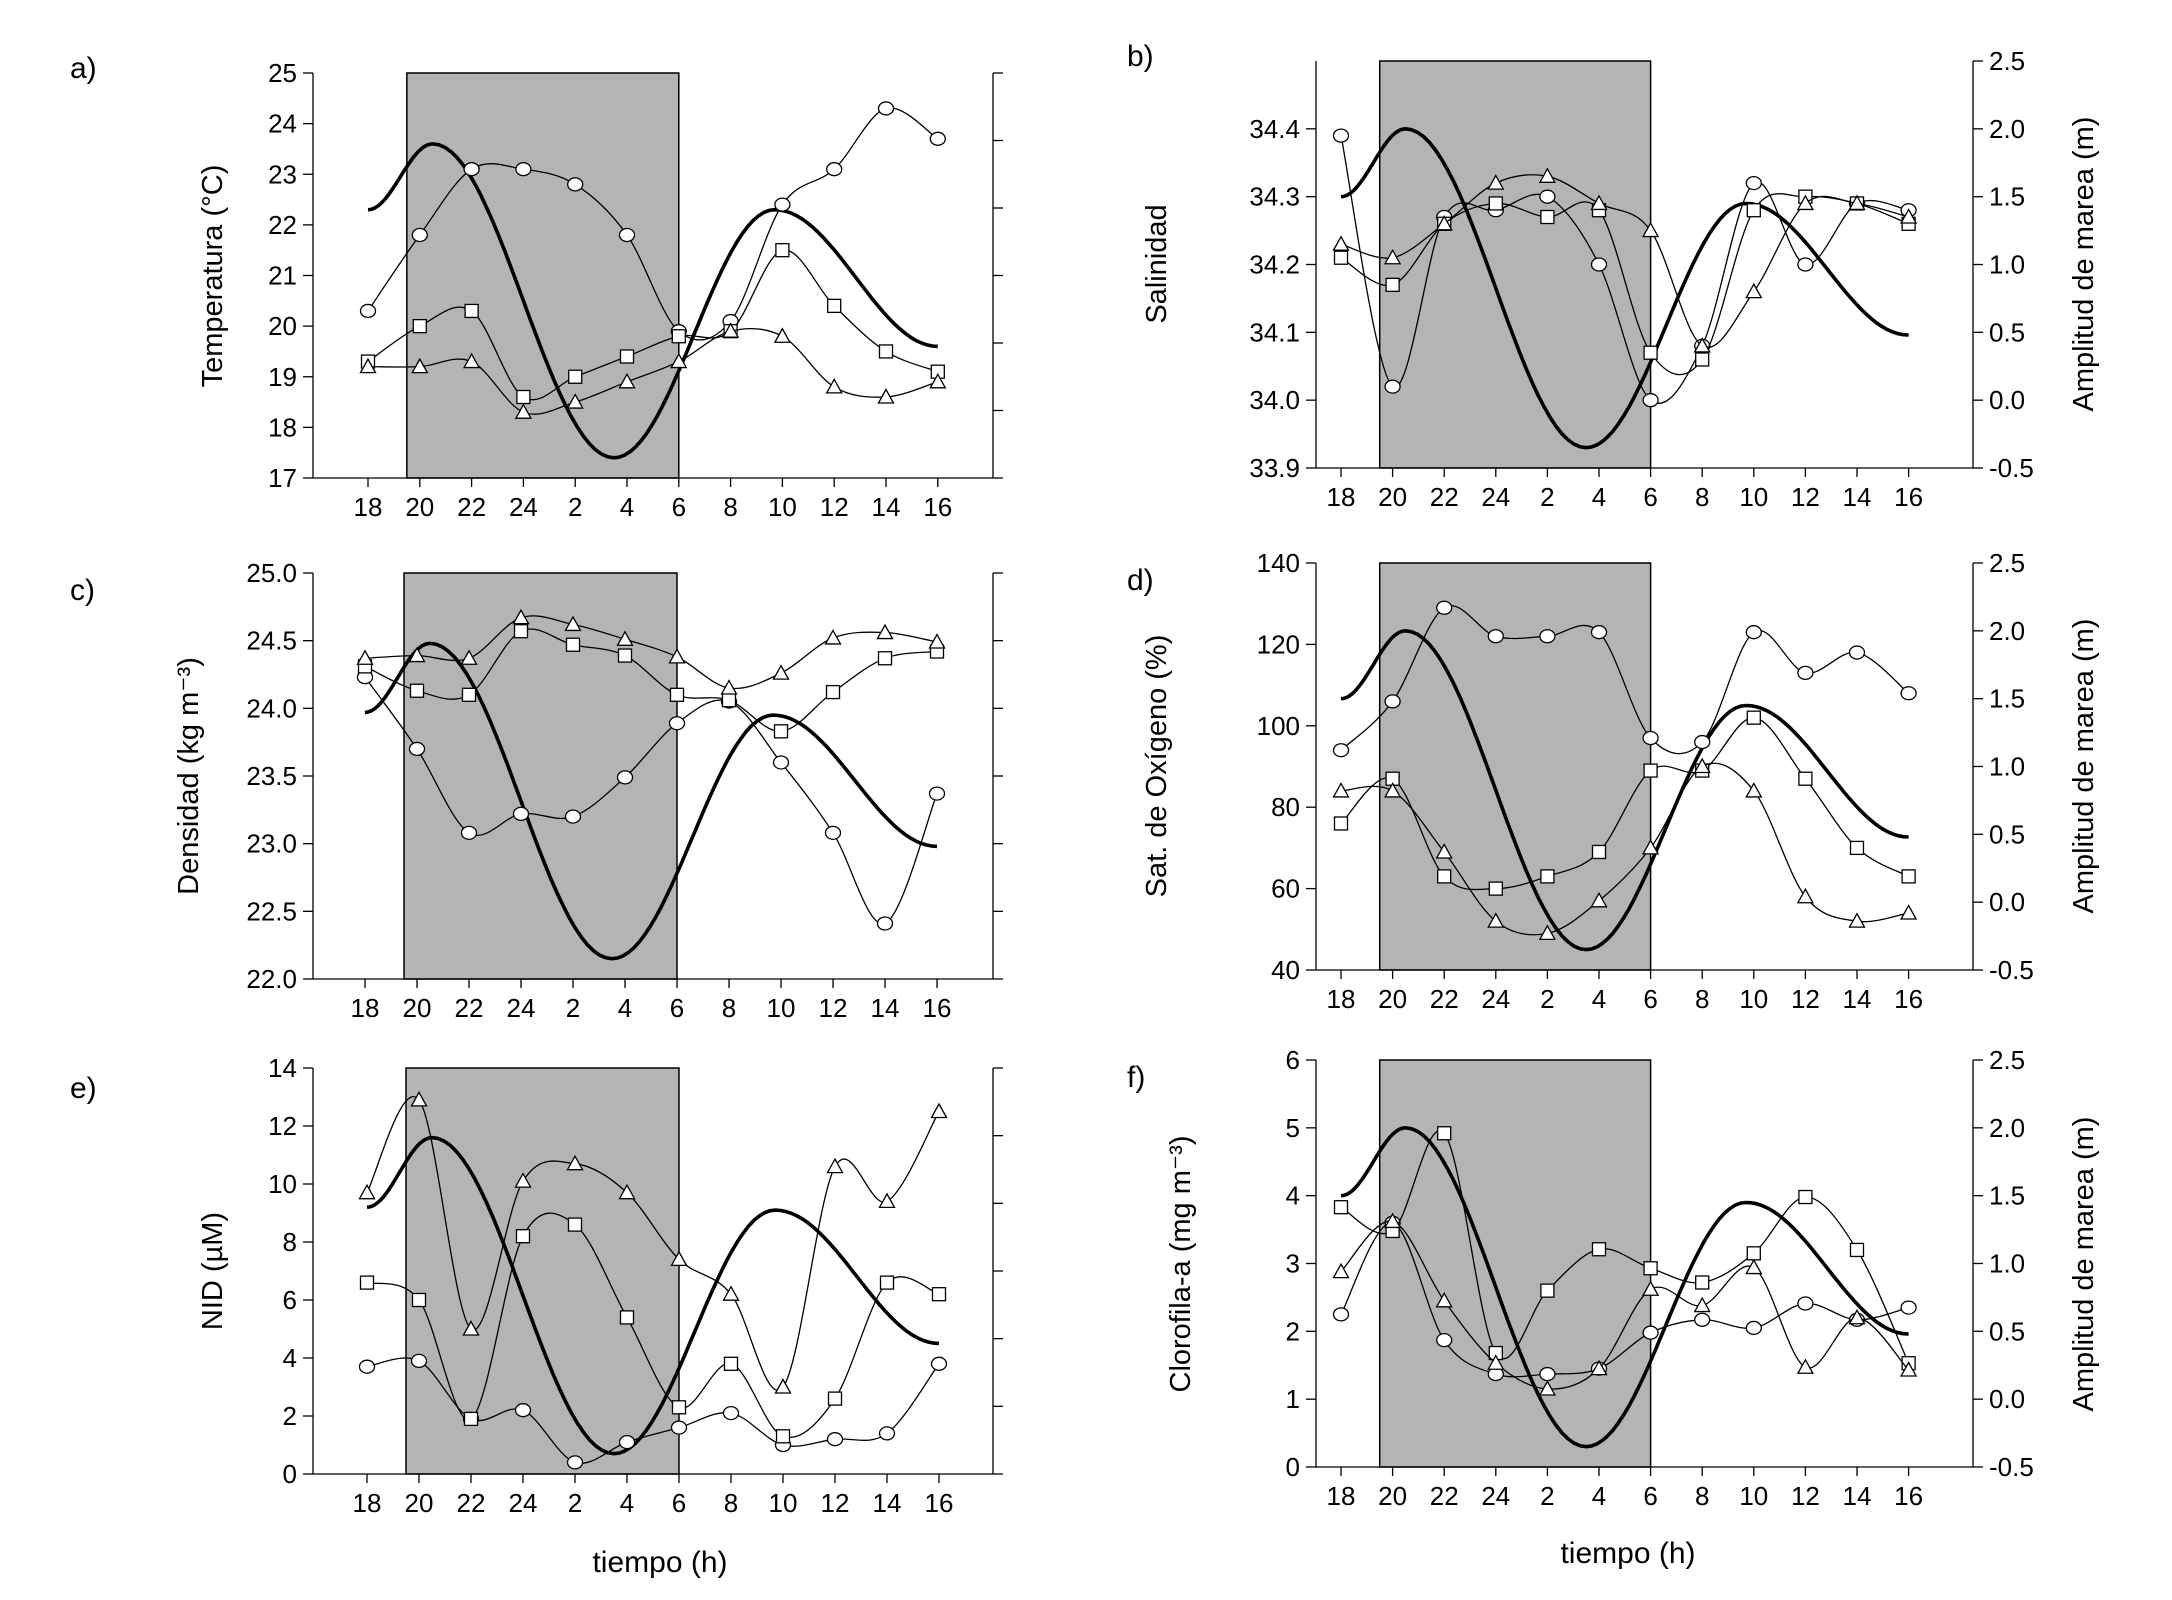 This screenshot has height=1600, width=2172. I want to click on right-y-tick-label: 2.5, so click(2007, 563).